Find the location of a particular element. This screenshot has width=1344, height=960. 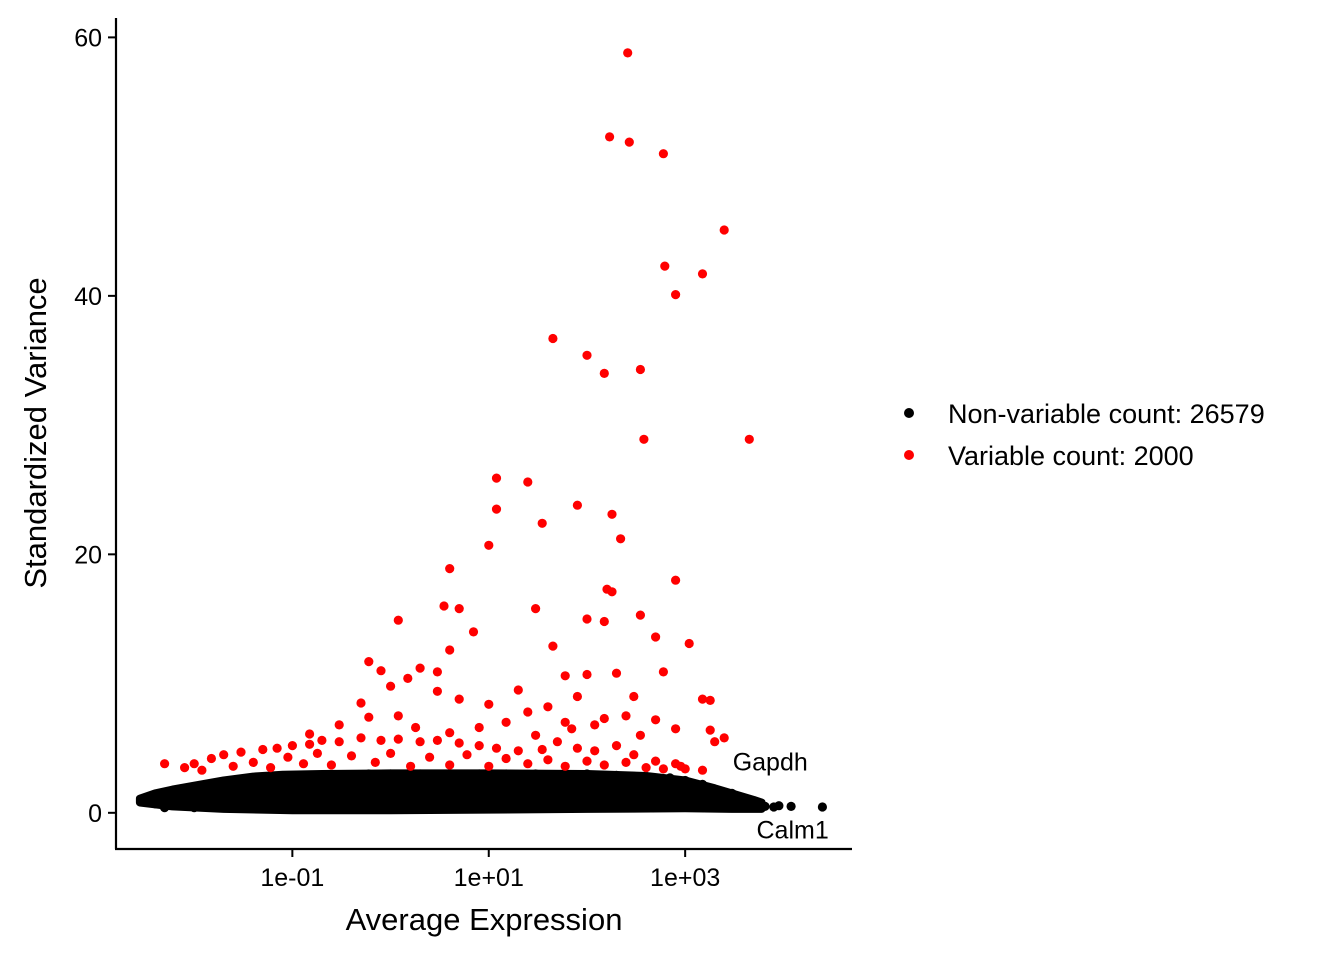

x-axis-title: Average Expression is located at coordinates (484, 919).